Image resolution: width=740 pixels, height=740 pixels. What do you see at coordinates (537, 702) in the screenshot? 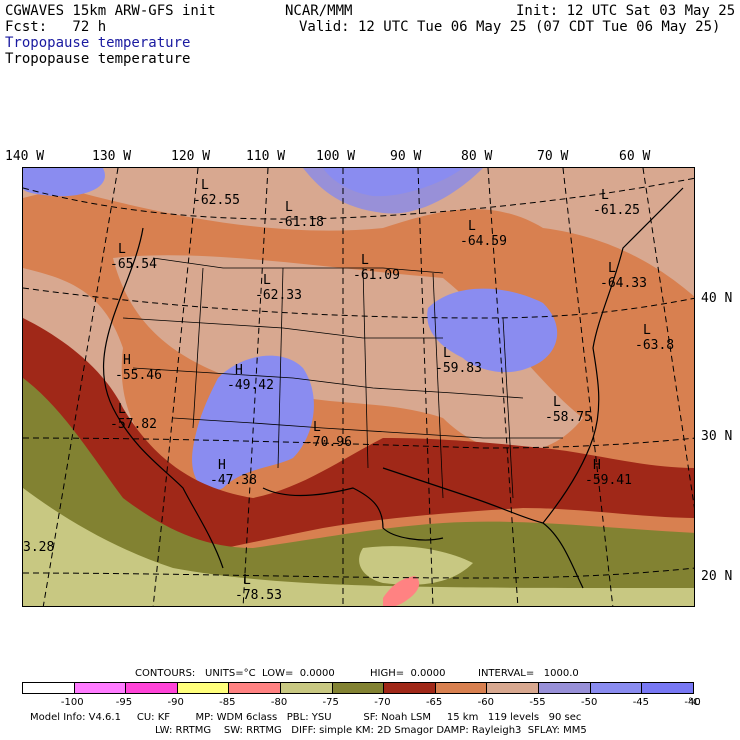
I see `colorbar-tick: -55` at bounding box center [537, 702].